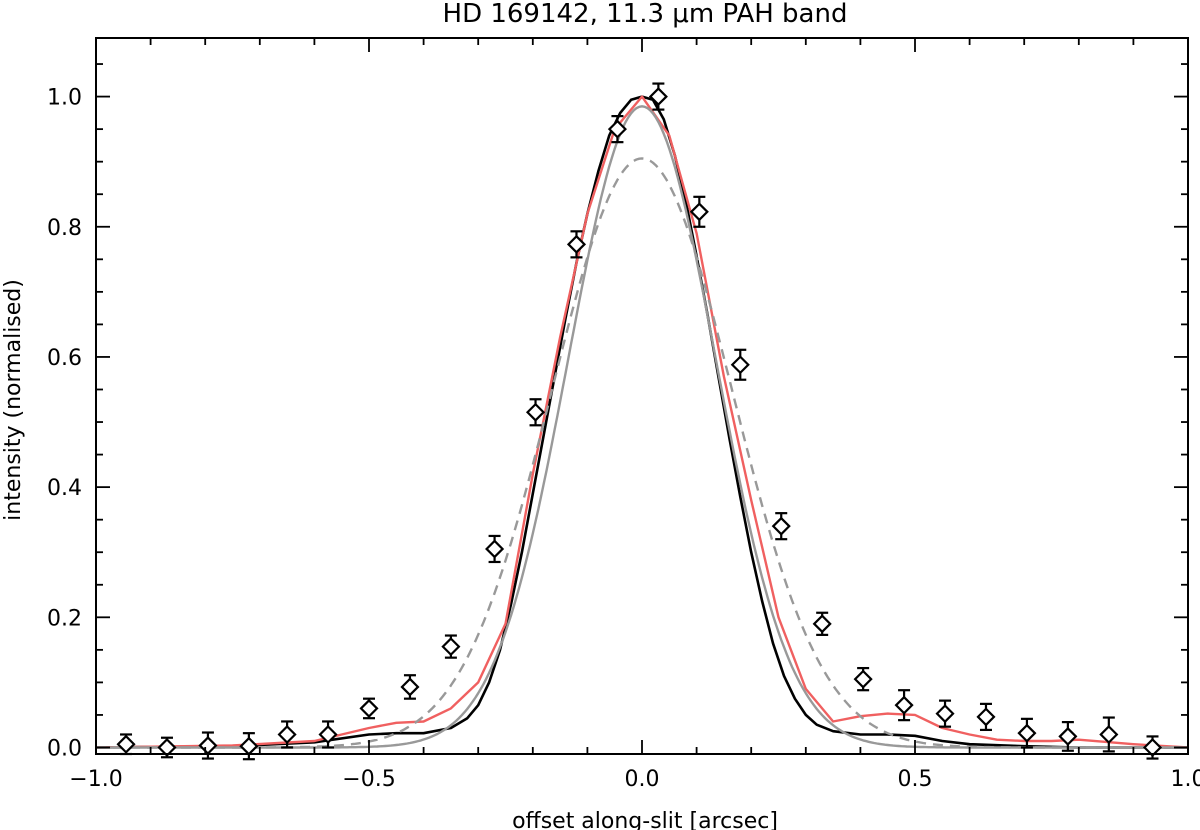 Image resolution: width=1200 pixels, height=830 pixels. Describe the element at coordinates (642, 779) in the screenshot. I see `x-tick-label: 0.0` at that location.